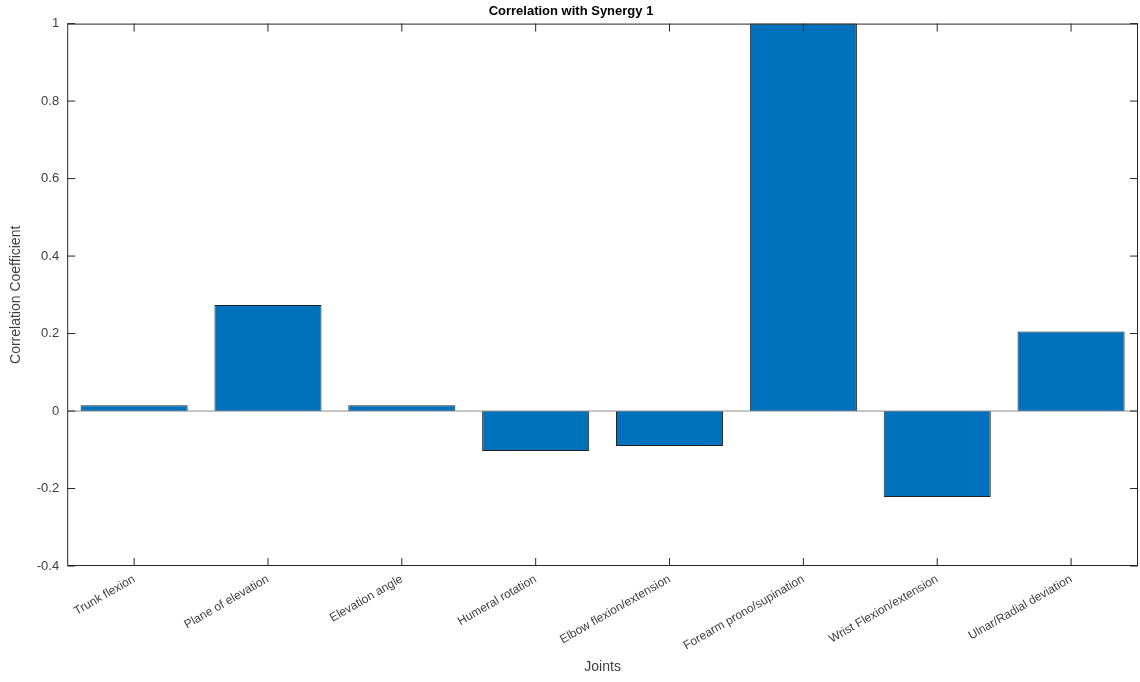  I want to click on y-tick-label: 0.2, so click(50, 333).